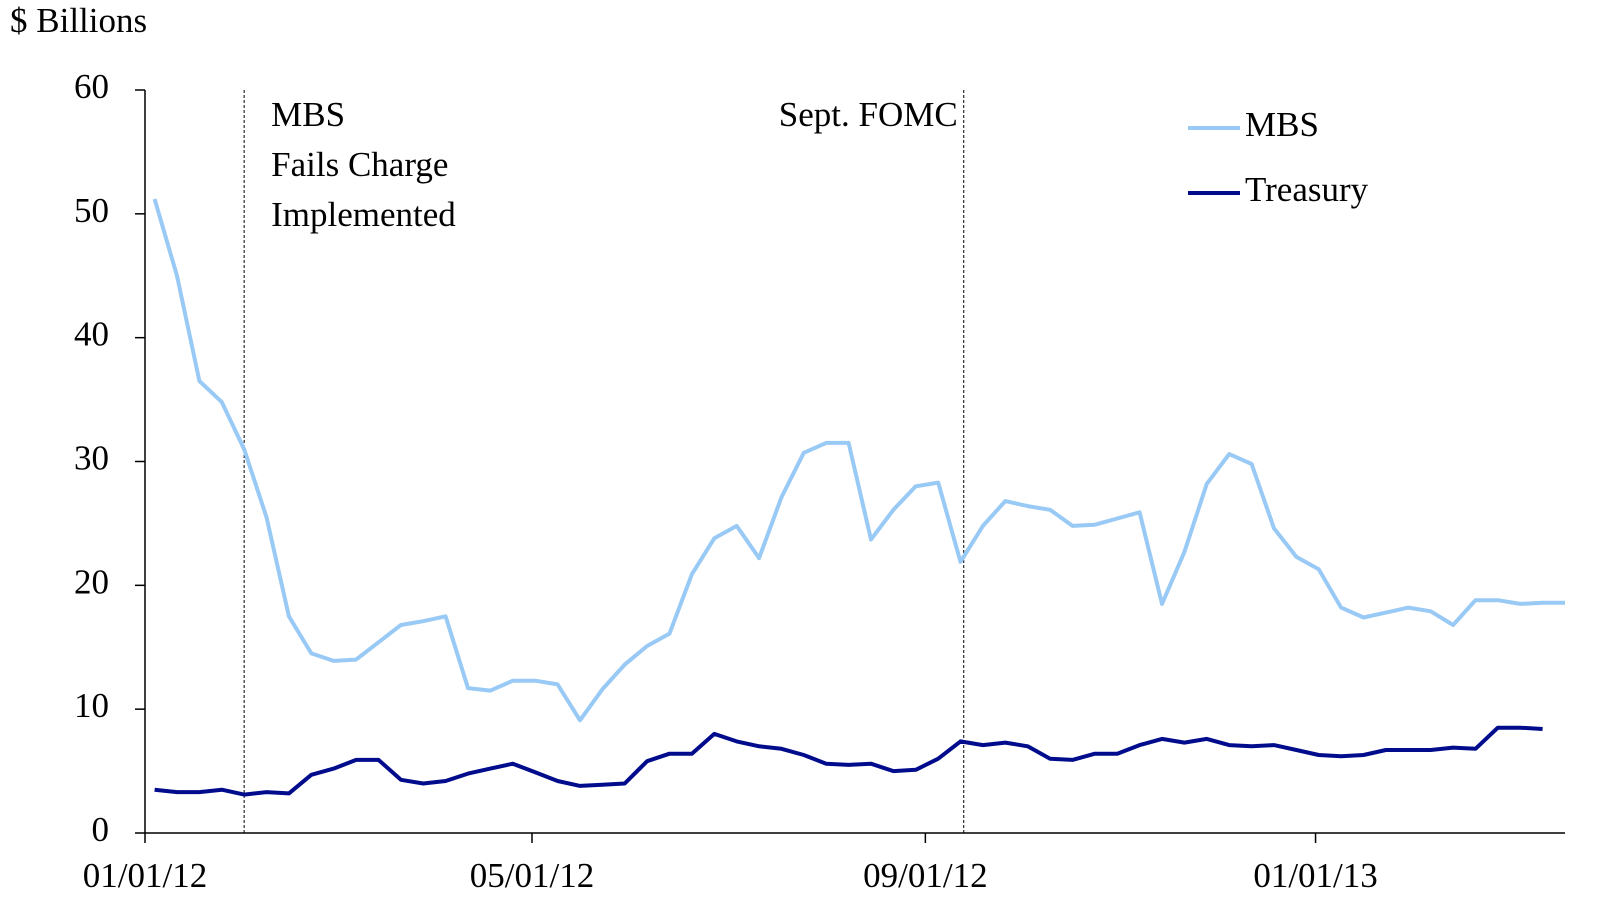 The image size is (1597, 921). Describe the element at coordinates (91, 334) in the screenshot. I see `y-tick-label: 40` at that location.